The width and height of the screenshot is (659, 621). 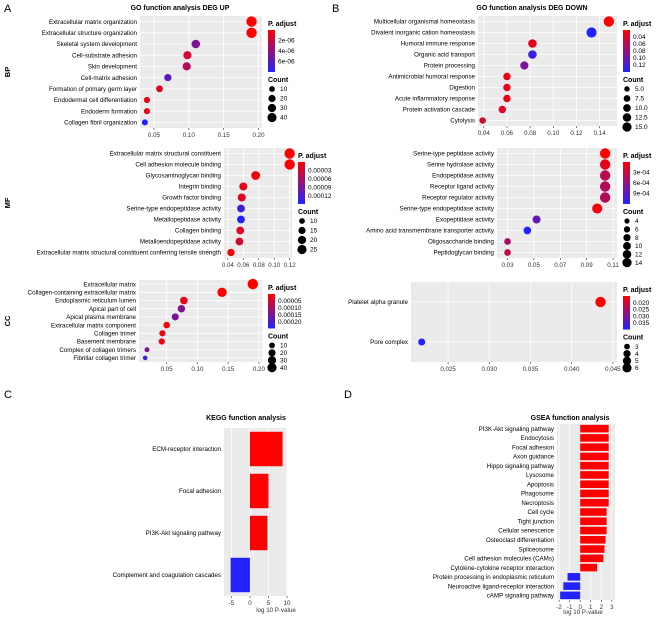 I want to click on panel-b-title: GO function analysis DEG DOWN, so click(x=531, y=8).